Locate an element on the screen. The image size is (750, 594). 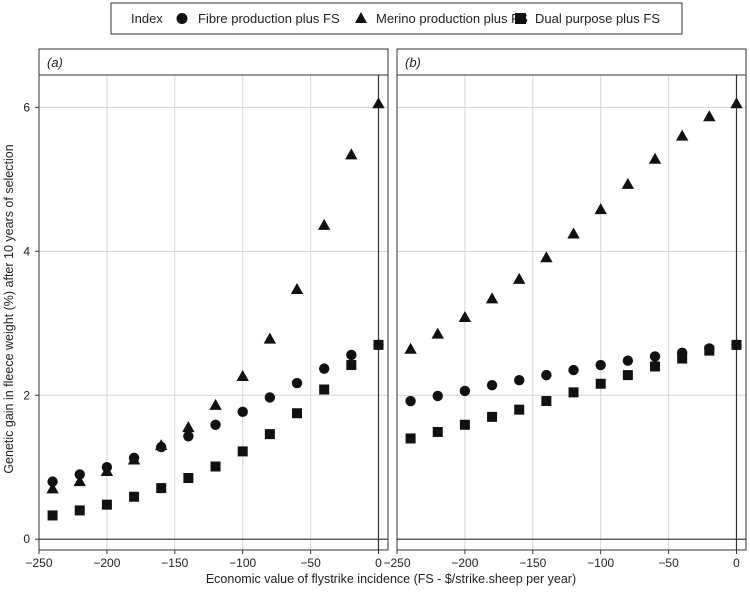
legend-label-merino: Merino production plus FS is located at coordinates (452, 18).